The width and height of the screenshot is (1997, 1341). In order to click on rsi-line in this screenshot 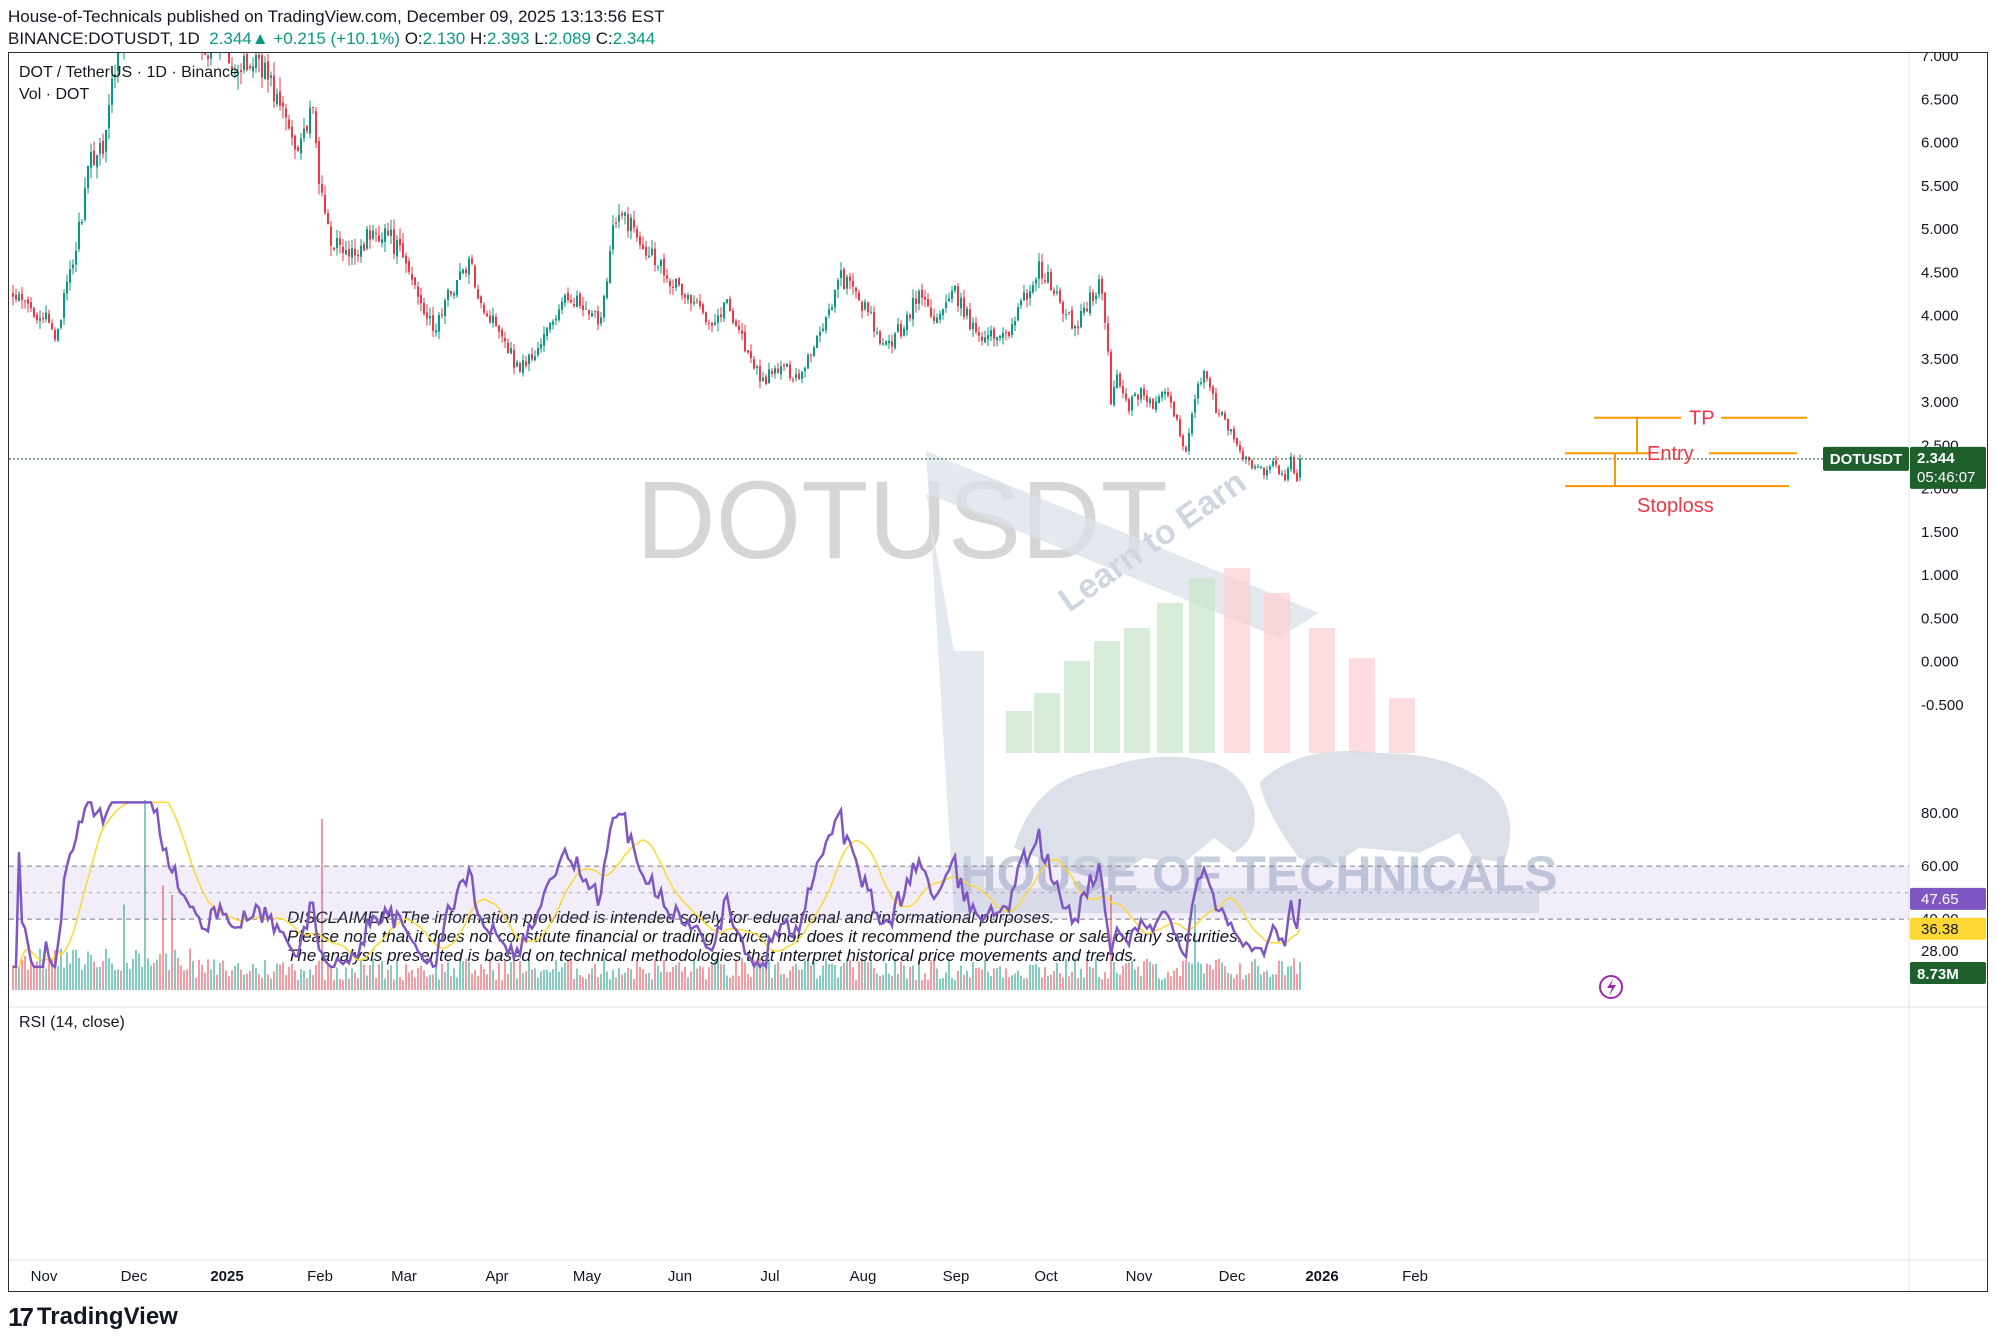, I will do `click(657, 886)`.